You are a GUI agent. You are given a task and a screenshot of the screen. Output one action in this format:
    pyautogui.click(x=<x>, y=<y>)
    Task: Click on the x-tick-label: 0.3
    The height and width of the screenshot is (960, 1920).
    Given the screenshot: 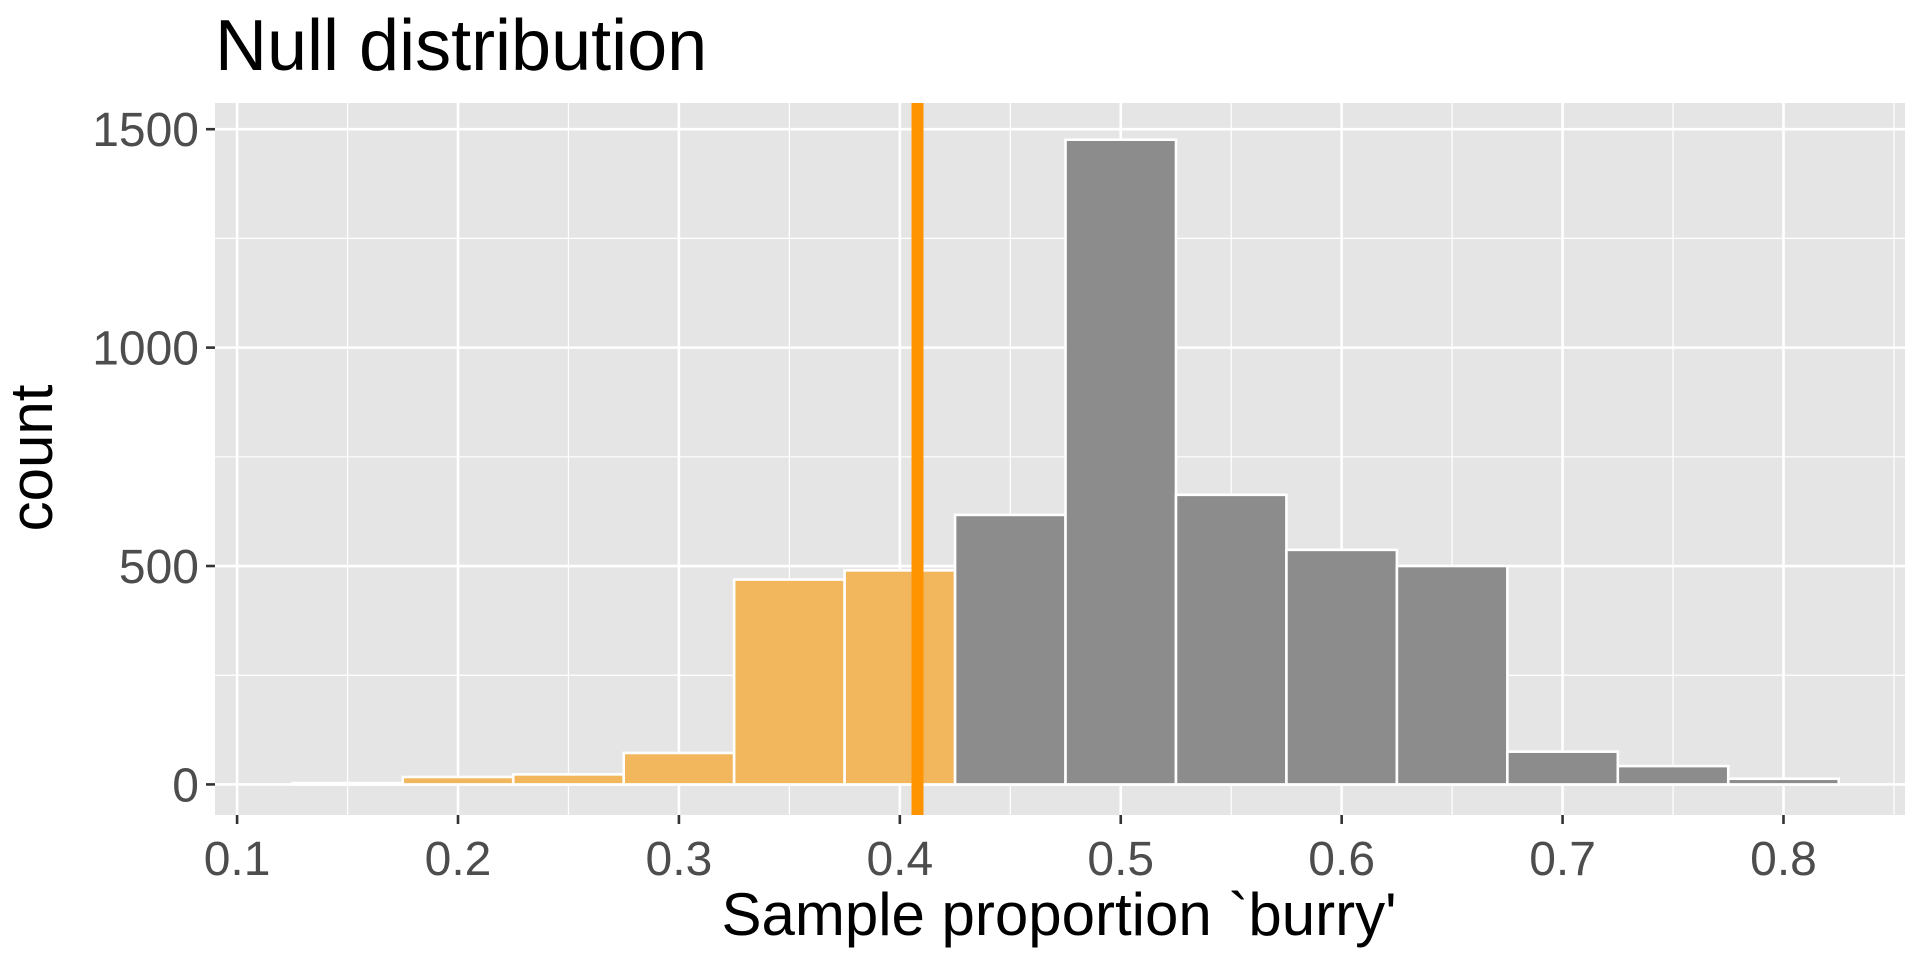 What is the action you would take?
    pyautogui.click(x=679, y=859)
    